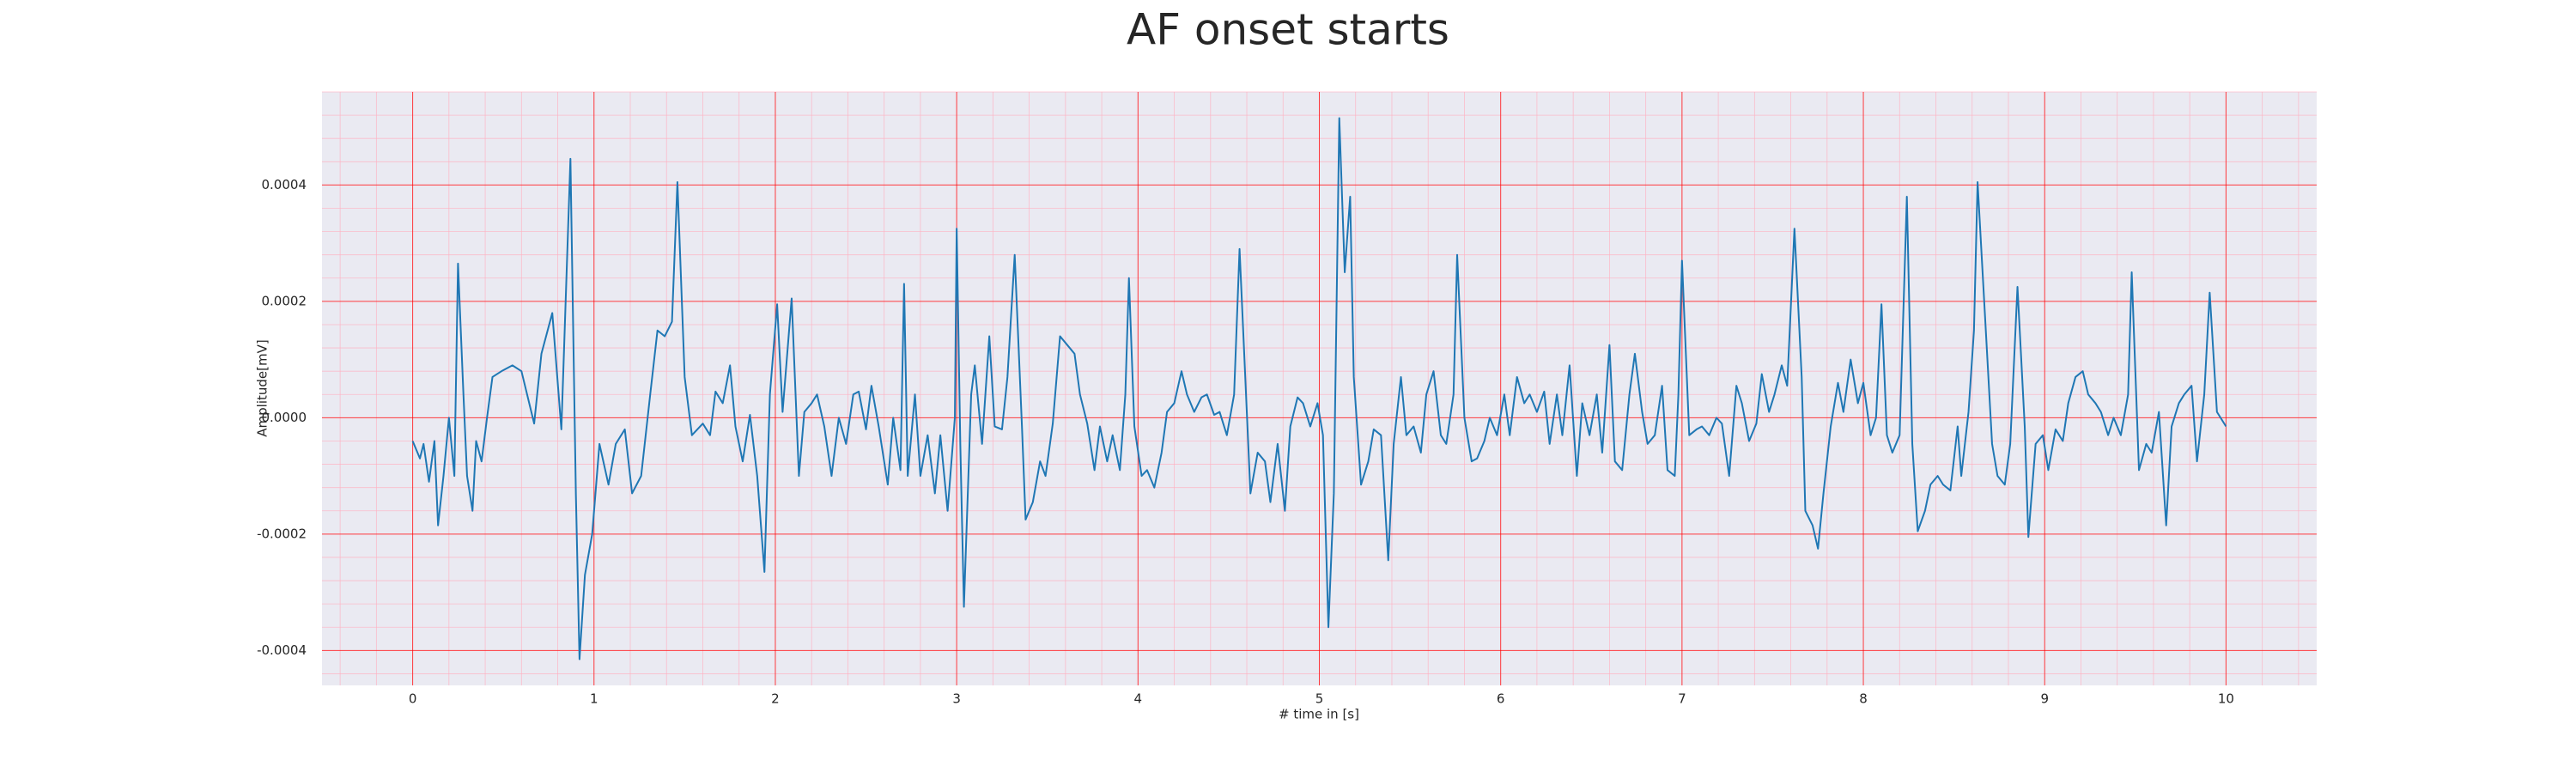 The height and width of the screenshot is (773, 2576). I want to click on y-axis-label: Amplitude[mV], so click(262, 387).